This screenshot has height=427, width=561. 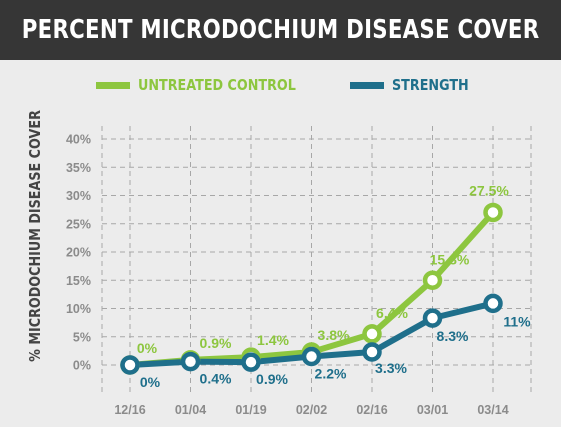 What do you see at coordinates (453, 336) in the screenshot?
I see `data-label-strength: 8.3%` at bounding box center [453, 336].